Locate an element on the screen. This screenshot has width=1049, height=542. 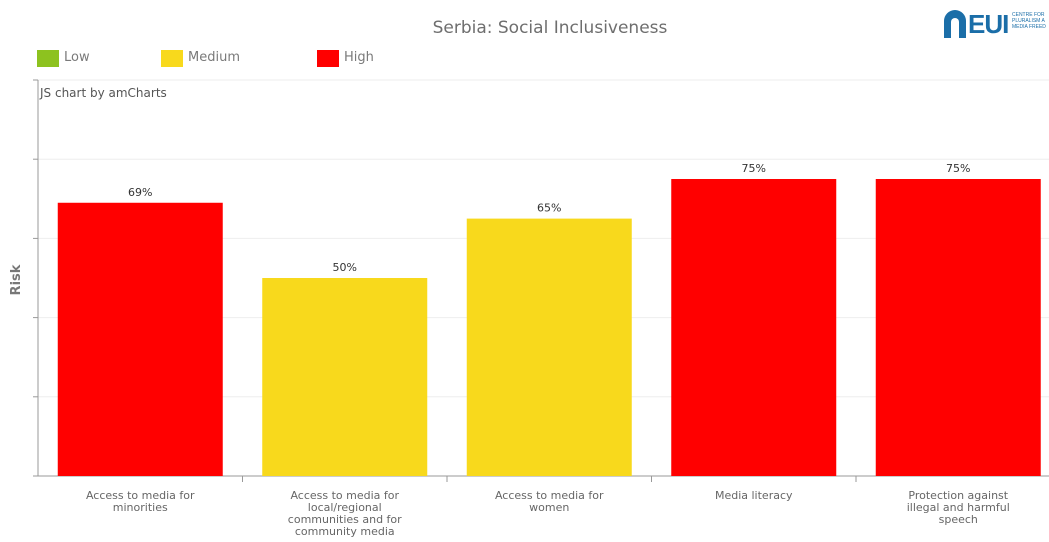
legend-swatch-high is located at coordinates (328, 58).